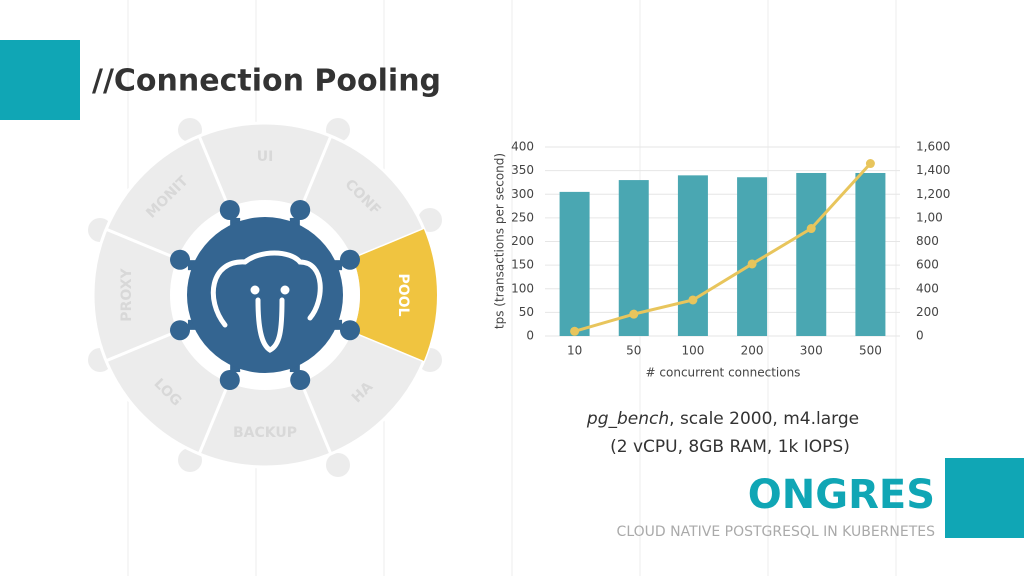 The height and width of the screenshot is (576, 1024). What do you see at coordinates (522, 241) in the screenshot?
I see `y-tick-label: 200` at bounding box center [522, 241].